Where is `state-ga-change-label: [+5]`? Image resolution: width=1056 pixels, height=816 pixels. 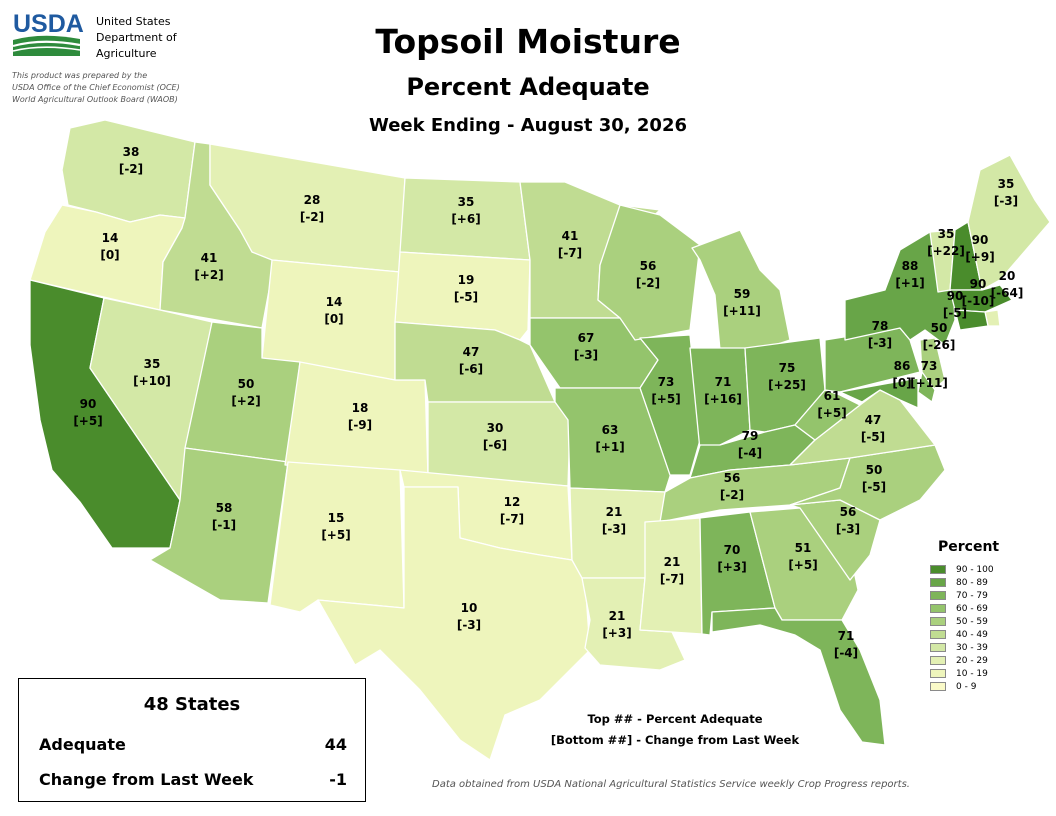 state-ga-change-label: [+5] is located at coordinates (802, 565).